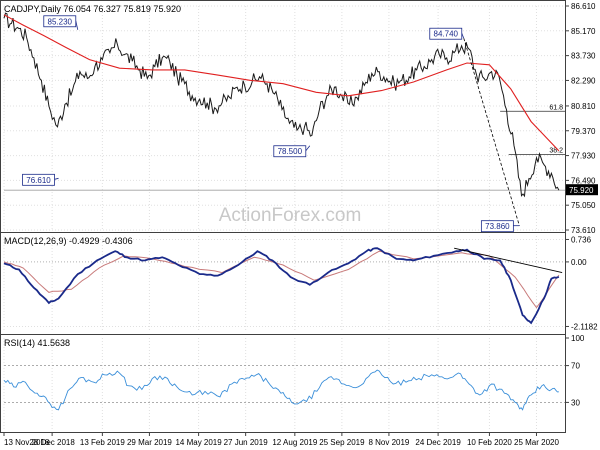  Describe the element at coordinates (583, 106) in the screenshot. I see `price-y-tick-label: 80.810` at that location.